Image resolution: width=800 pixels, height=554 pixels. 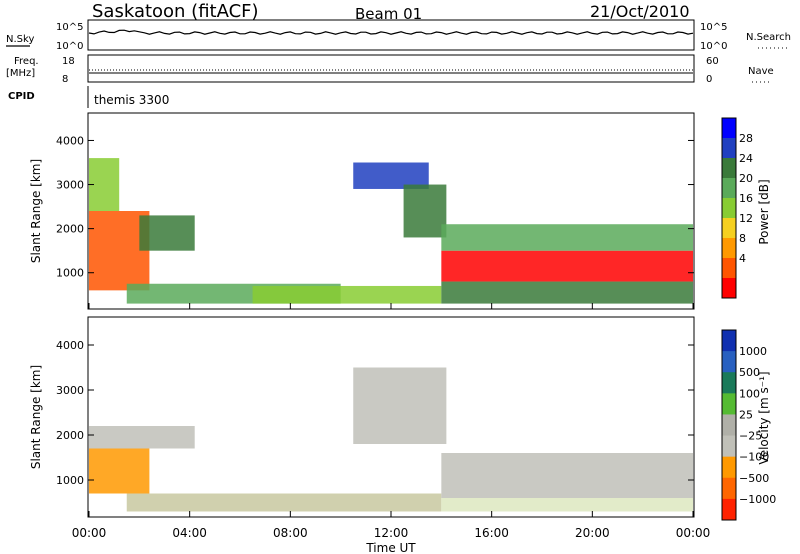 What do you see at coordinates (753, 351) in the screenshot?
I see `velocity-colorbar-tick-0: 1000` at bounding box center [753, 351].